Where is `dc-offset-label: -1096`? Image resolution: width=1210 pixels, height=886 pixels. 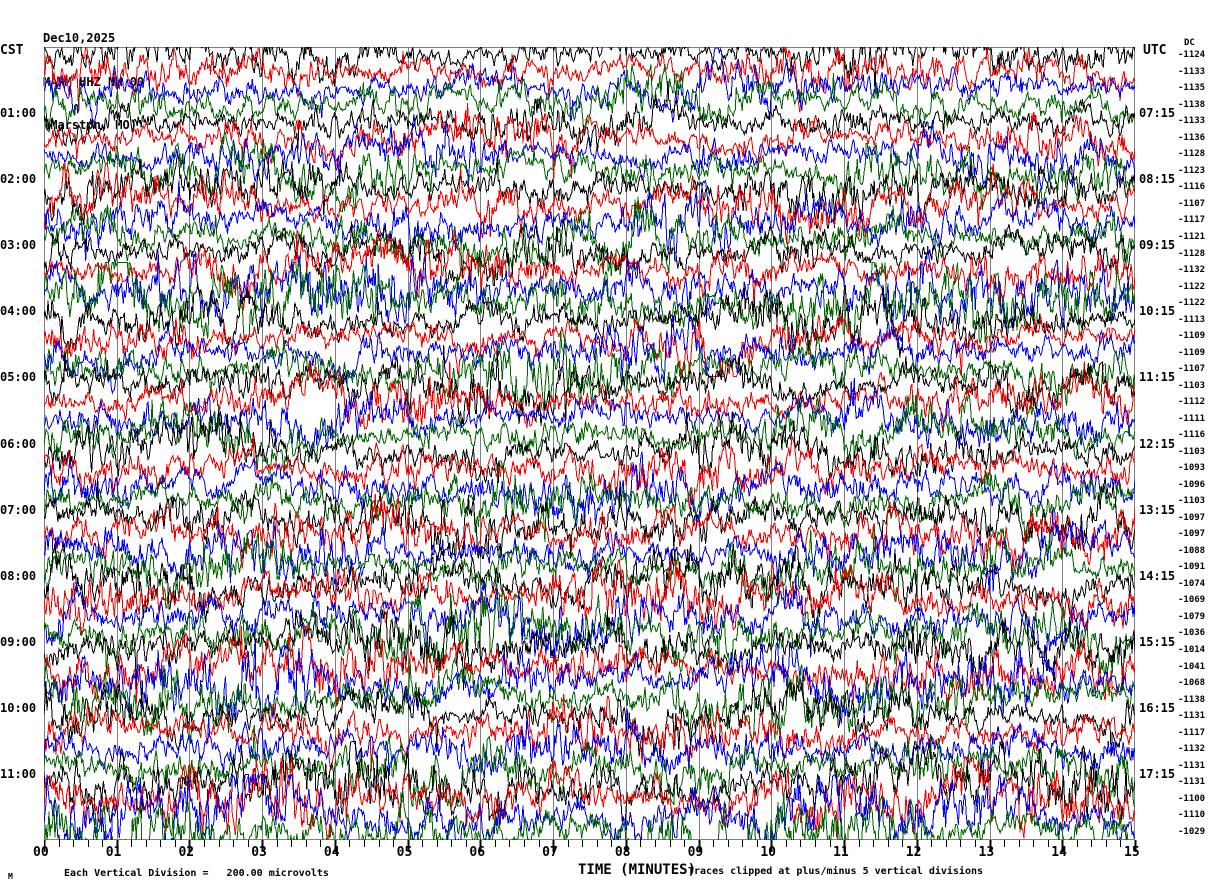 dc-offset-label: -1096 is located at coordinates (1192, 484).